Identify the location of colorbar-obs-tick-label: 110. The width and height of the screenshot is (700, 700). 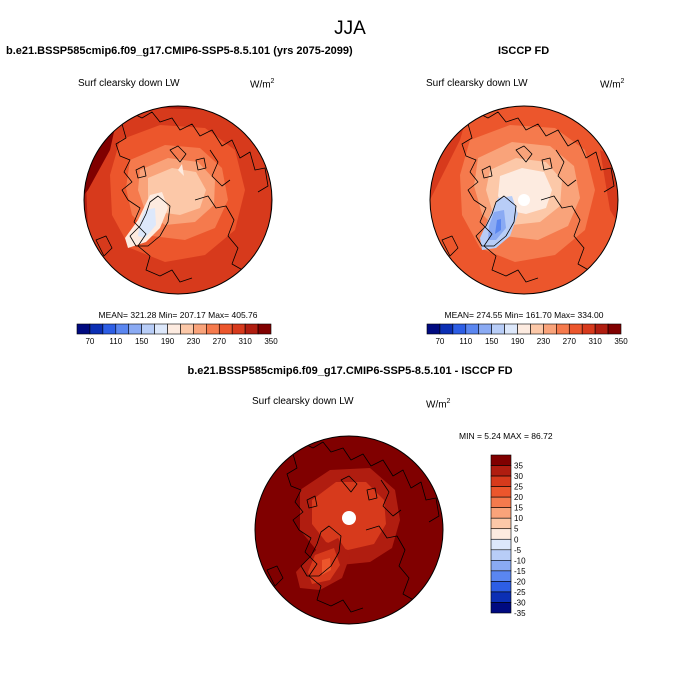
(465, 341).